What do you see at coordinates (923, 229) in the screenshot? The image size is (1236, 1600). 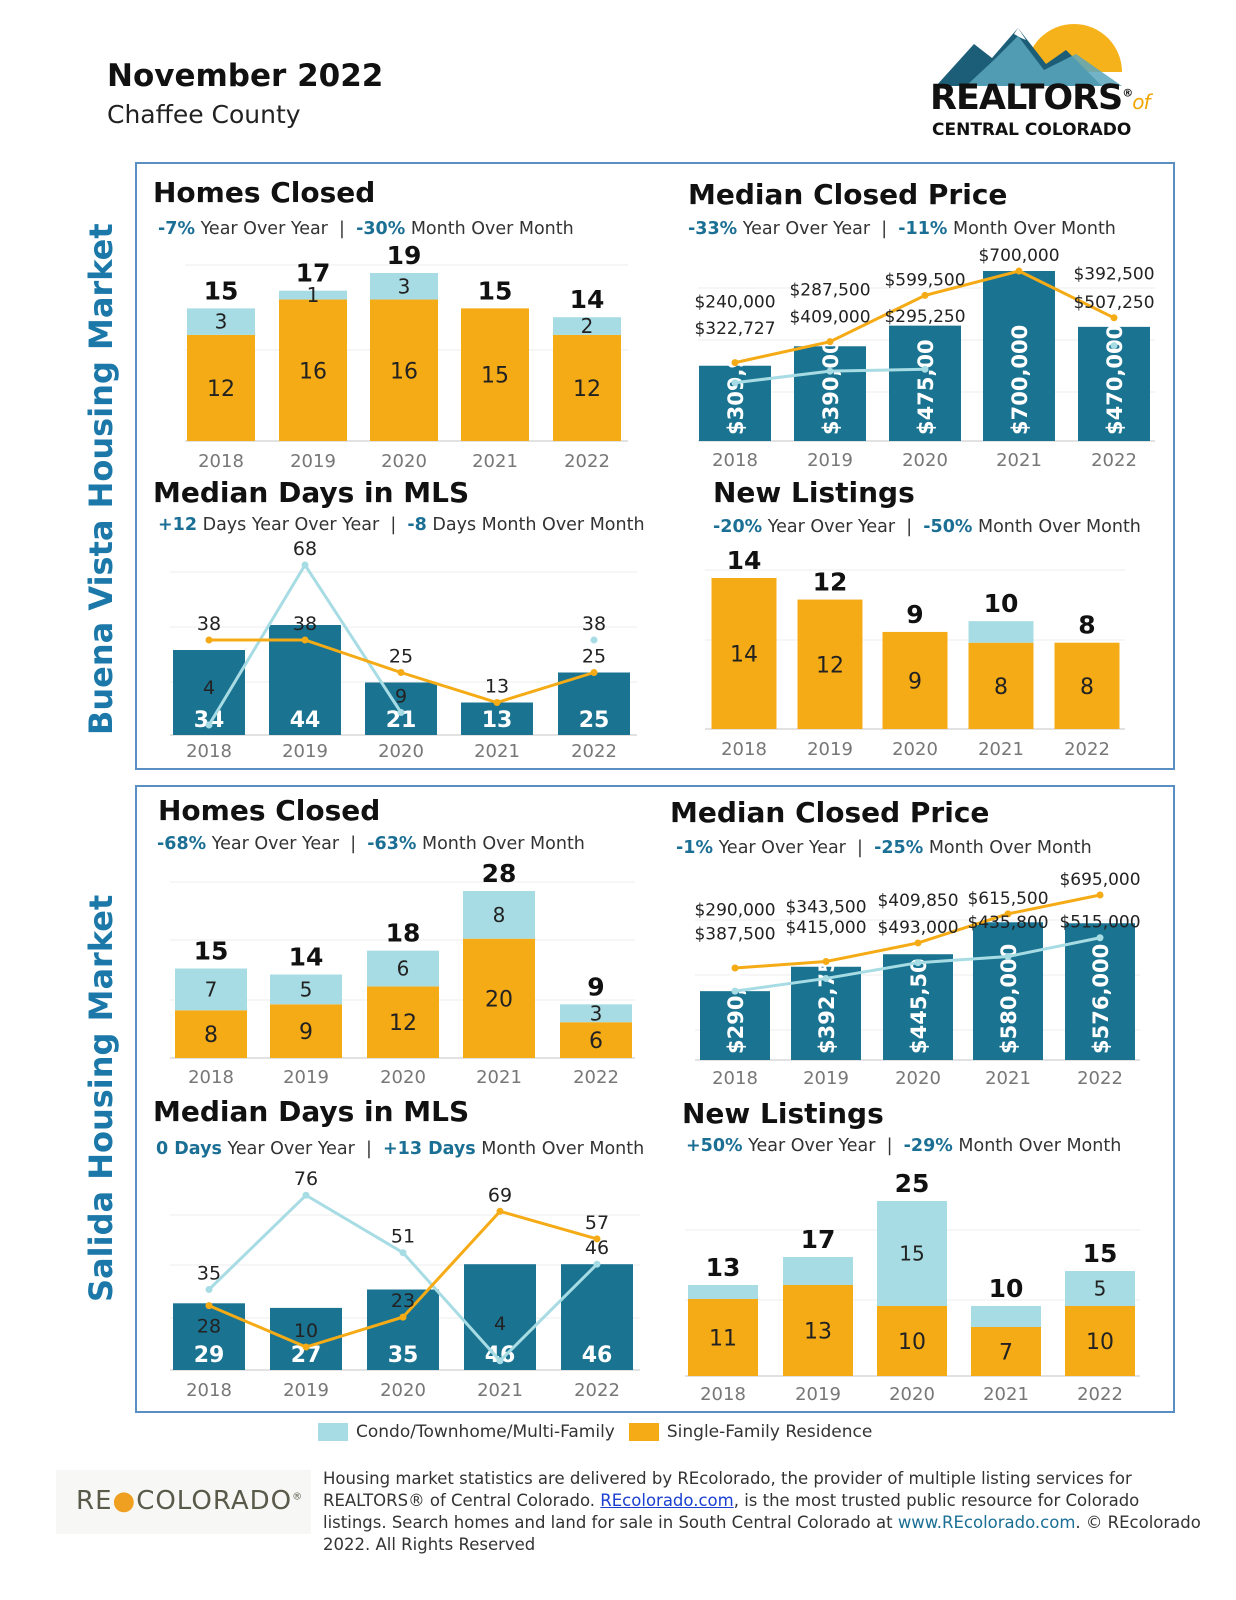 I see `mom-value: -11%` at bounding box center [923, 229].